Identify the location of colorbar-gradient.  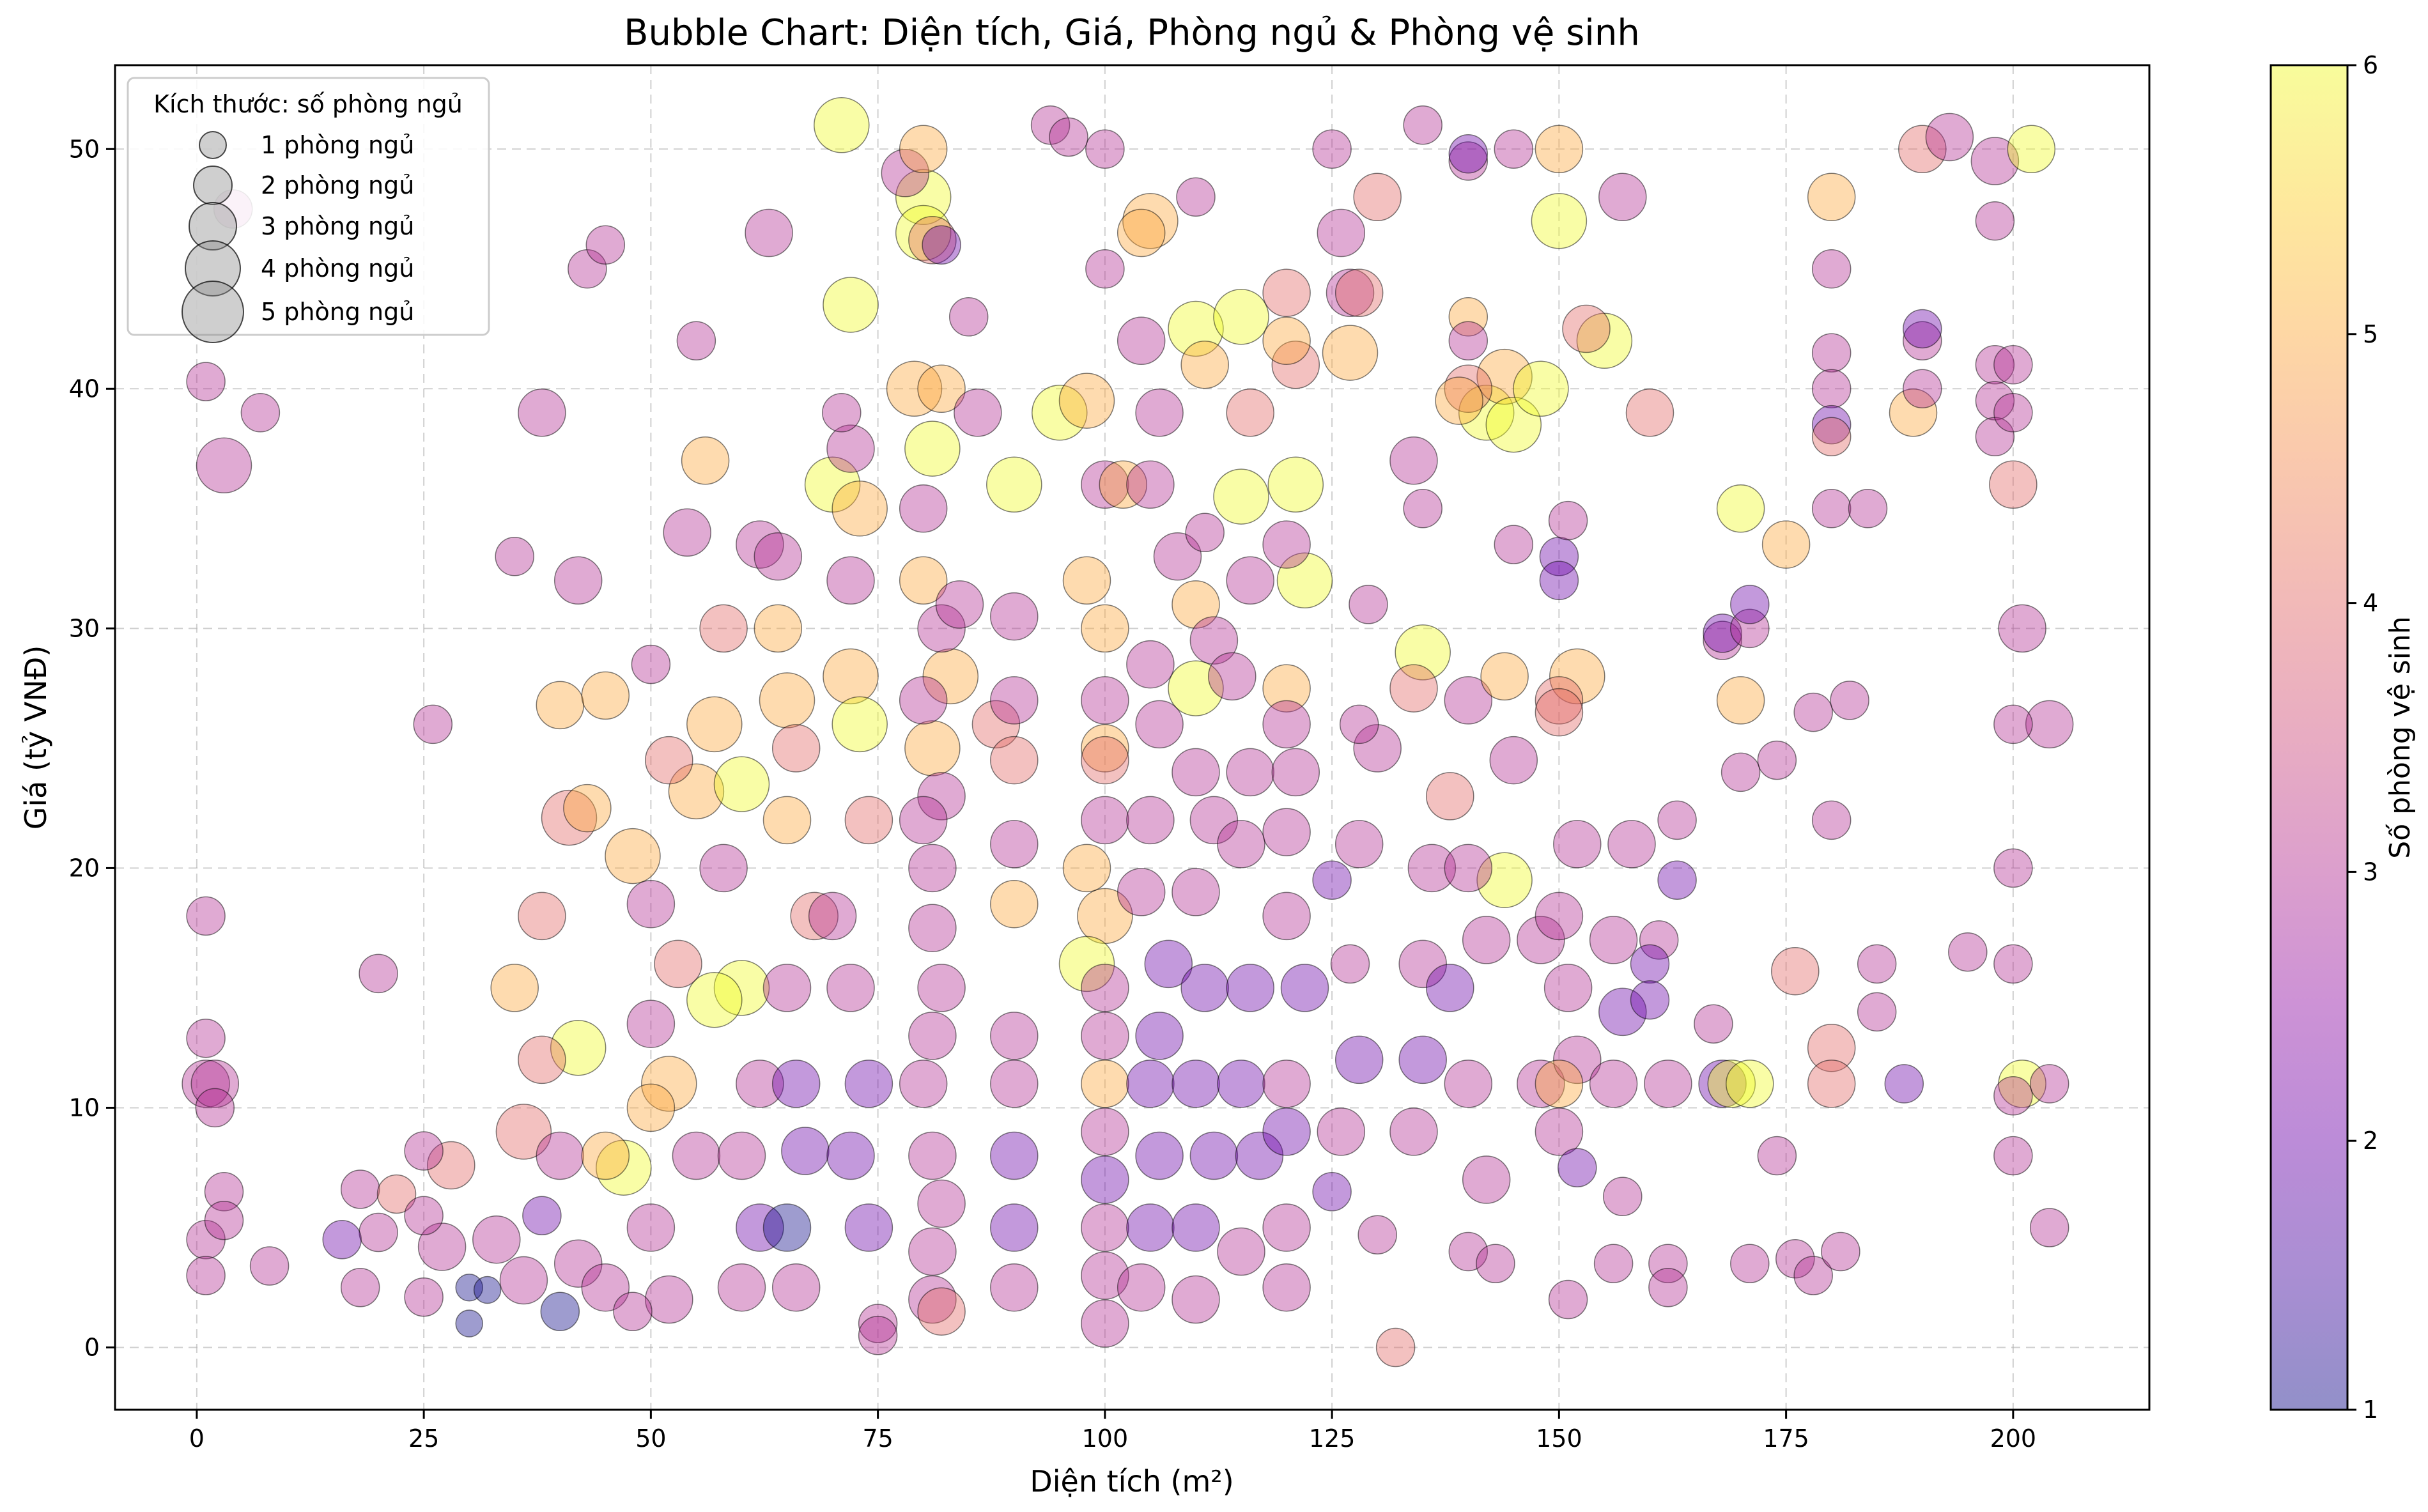
(2309, 737).